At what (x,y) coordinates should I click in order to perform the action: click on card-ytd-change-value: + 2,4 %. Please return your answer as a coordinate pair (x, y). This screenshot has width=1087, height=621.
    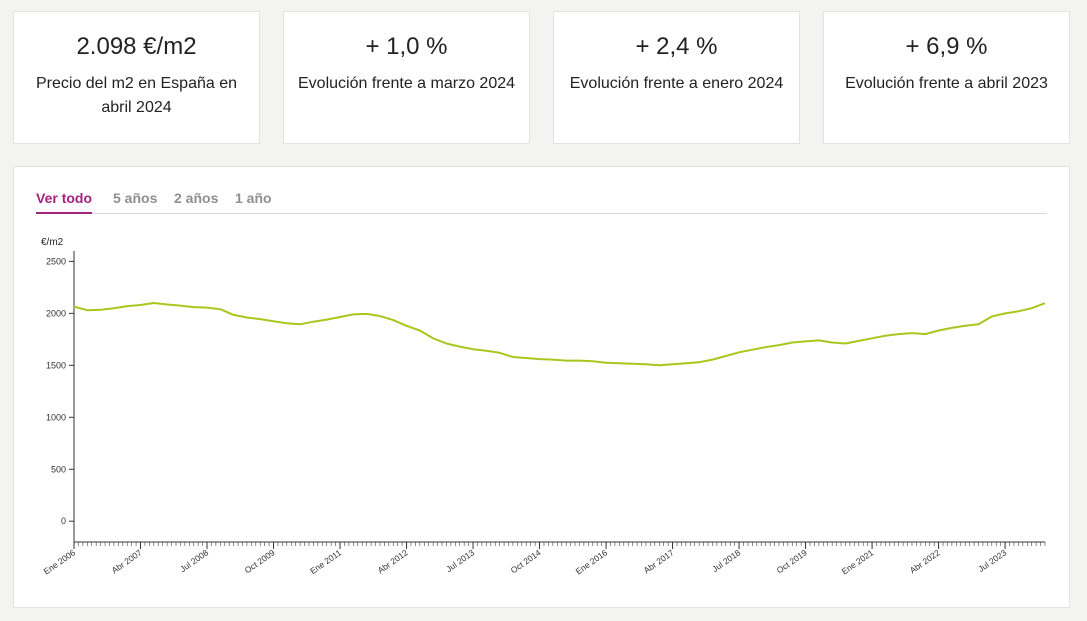
    Looking at the image, I should click on (676, 46).